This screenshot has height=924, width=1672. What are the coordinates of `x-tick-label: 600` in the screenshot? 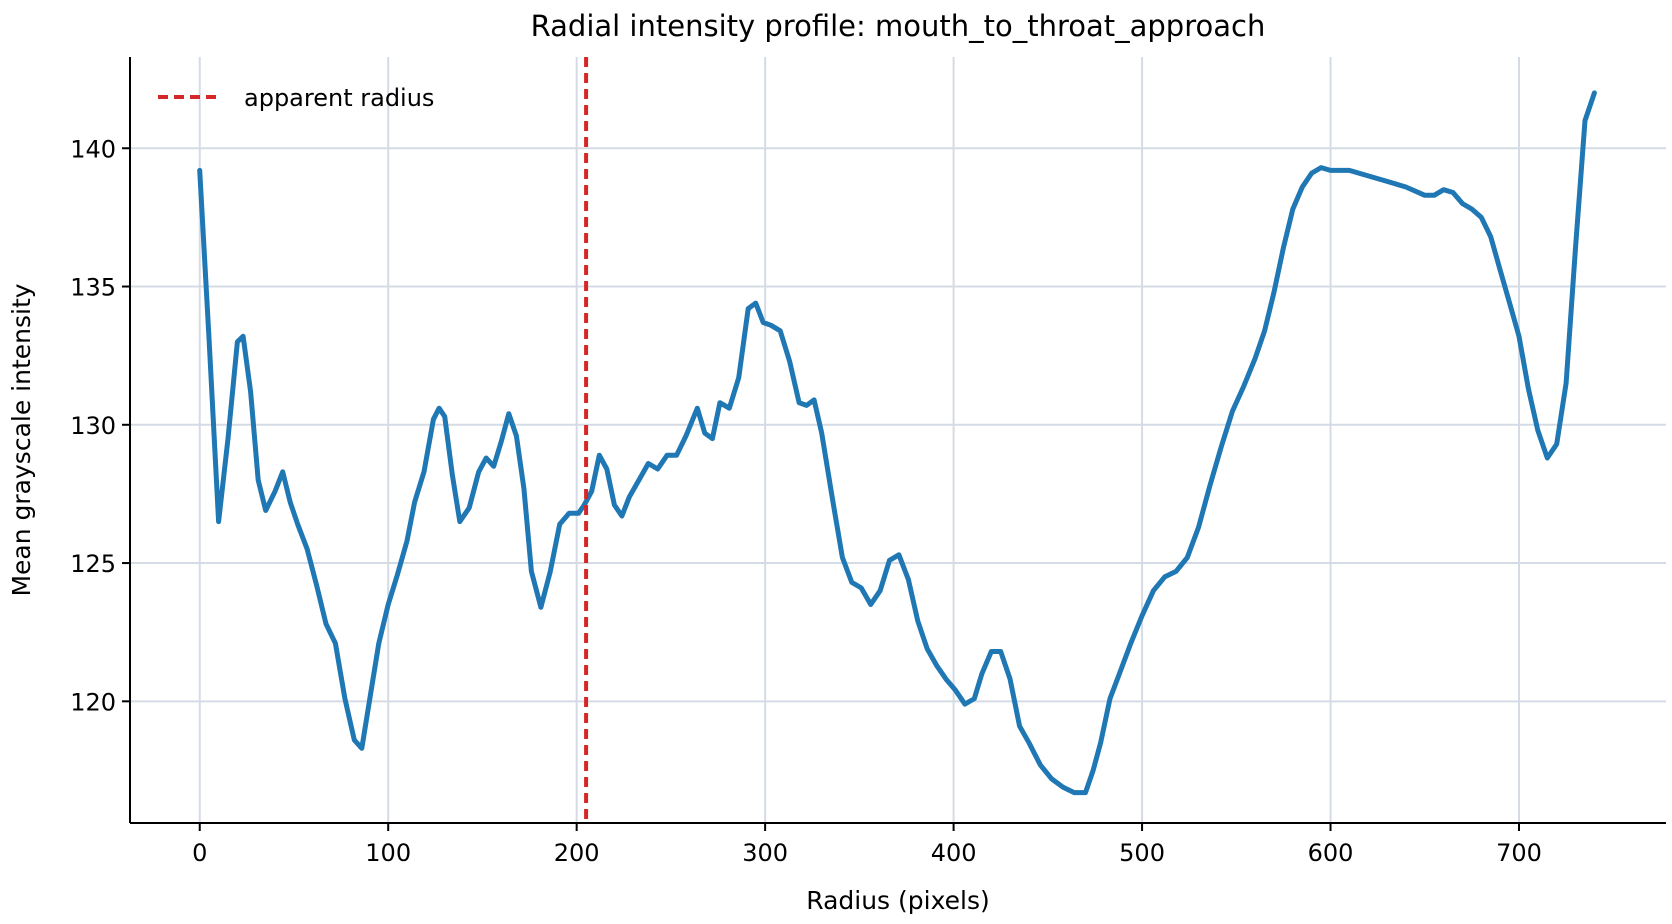 It's located at (1331, 853).